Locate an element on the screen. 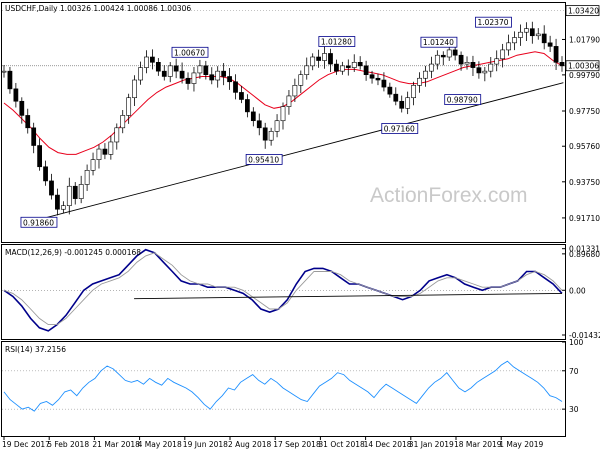 The height and width of the screenshot is (450, 600). rsi-tick-label: 70 is located at coordinates (574, 371).